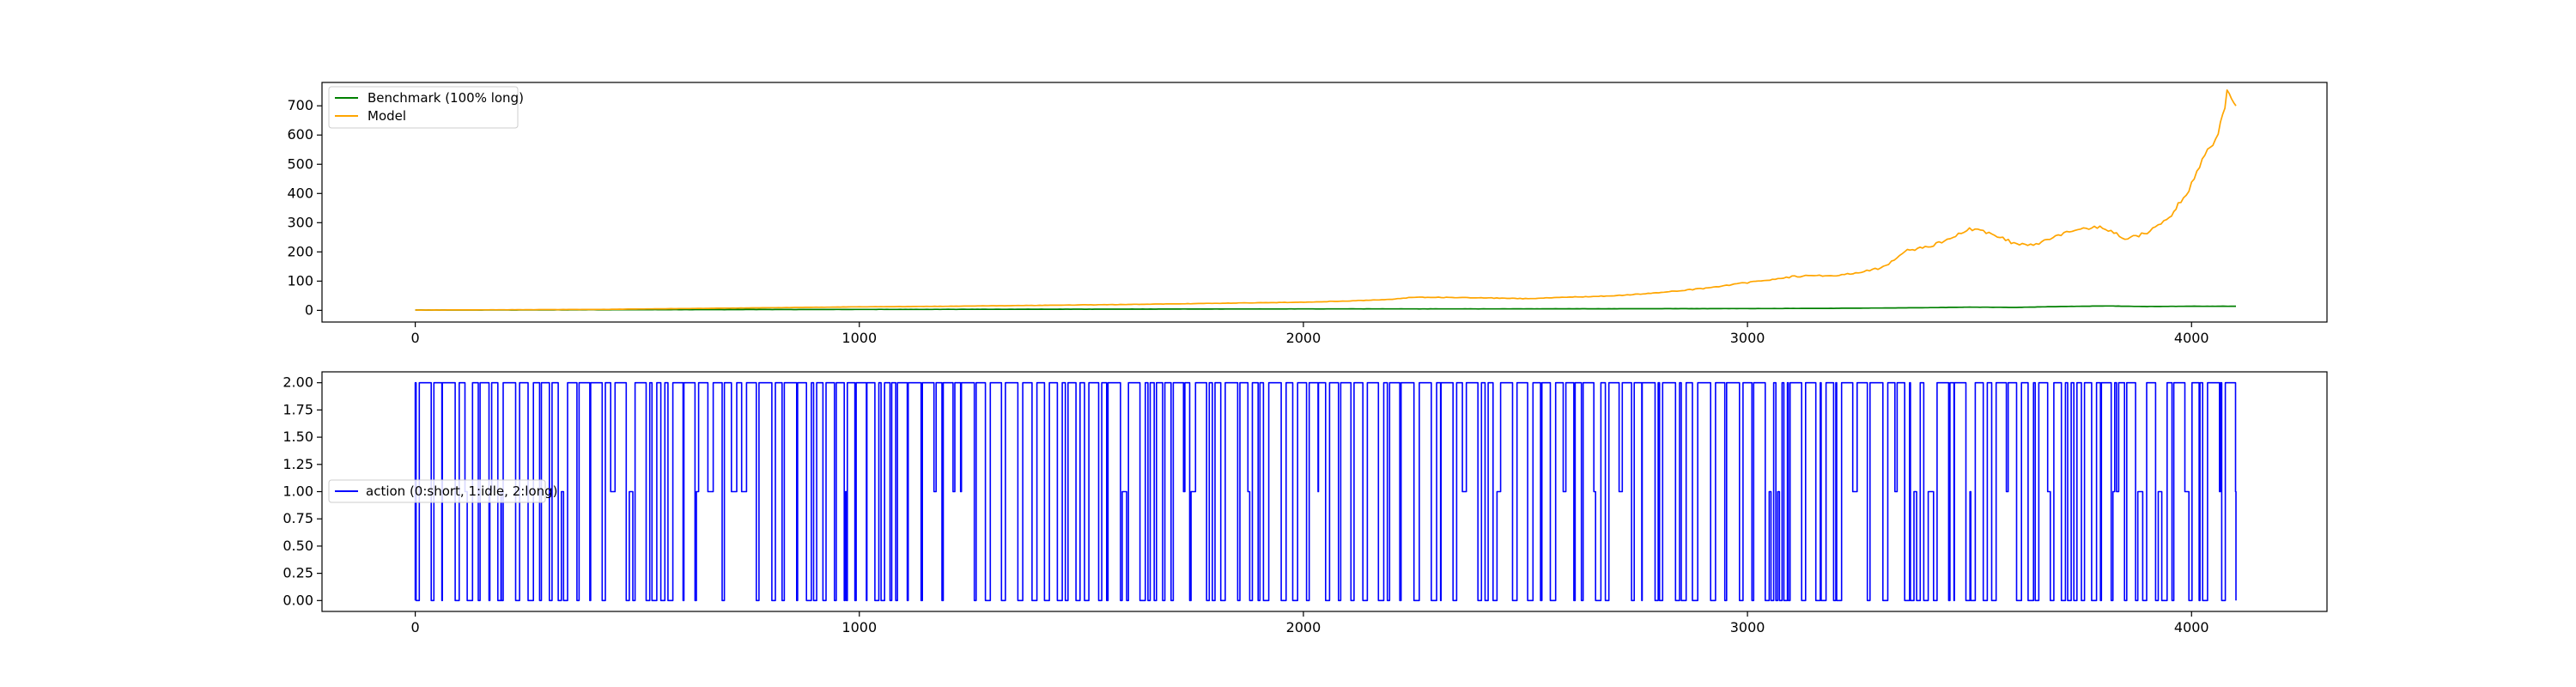 This screenshot has height=687, width=2576. Describe the element at coordinates (387, 116) in the screenshot. I see `legend-label-model: Model` at that location.